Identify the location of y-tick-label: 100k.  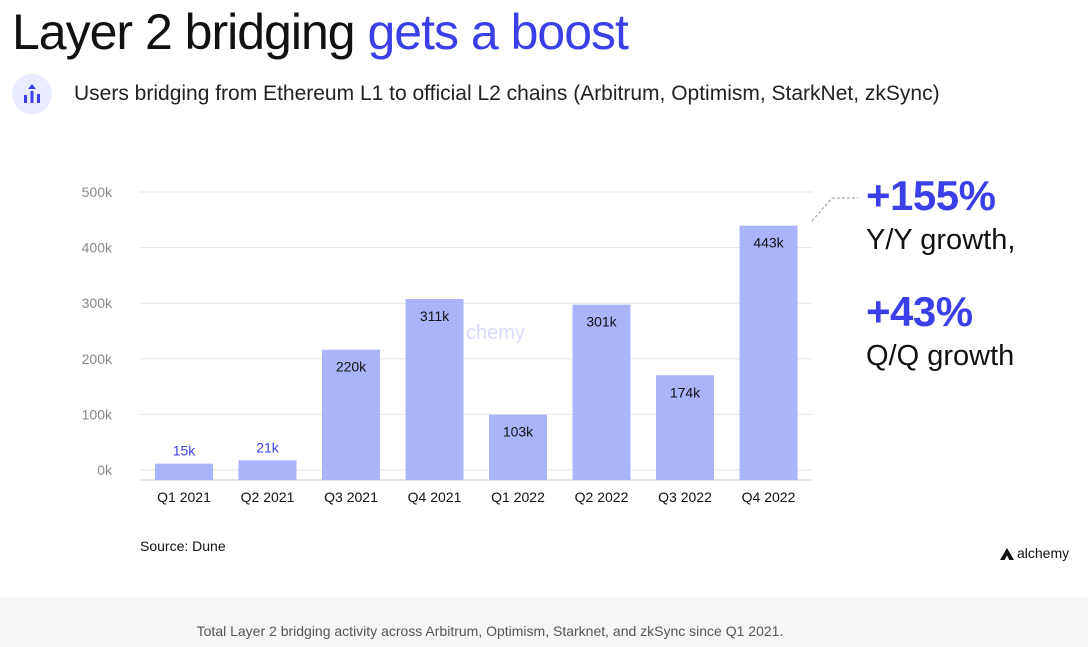
(97, 414).